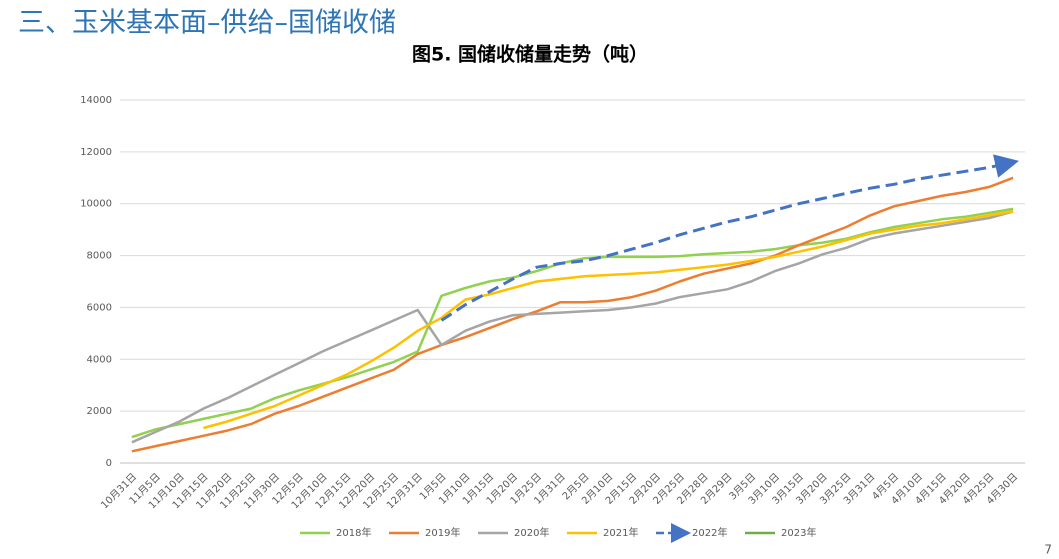 This screenshot has width=1059, height=559. Describe the element at coordinates (530, 54) in the screenshot. I see `chart-title: 图5. 国储收储量走势（吨）` at that location.